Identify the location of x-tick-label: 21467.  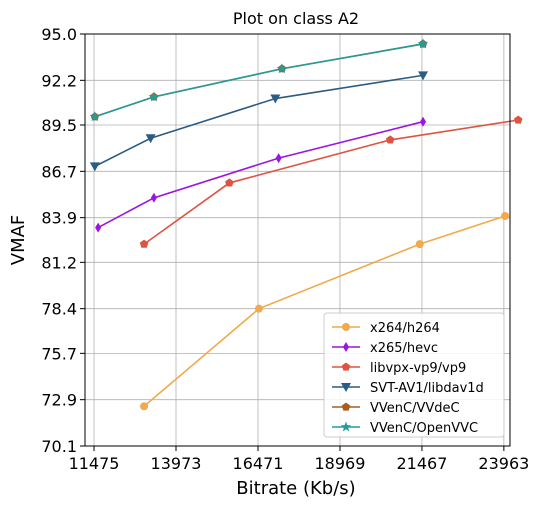
(421, 463).